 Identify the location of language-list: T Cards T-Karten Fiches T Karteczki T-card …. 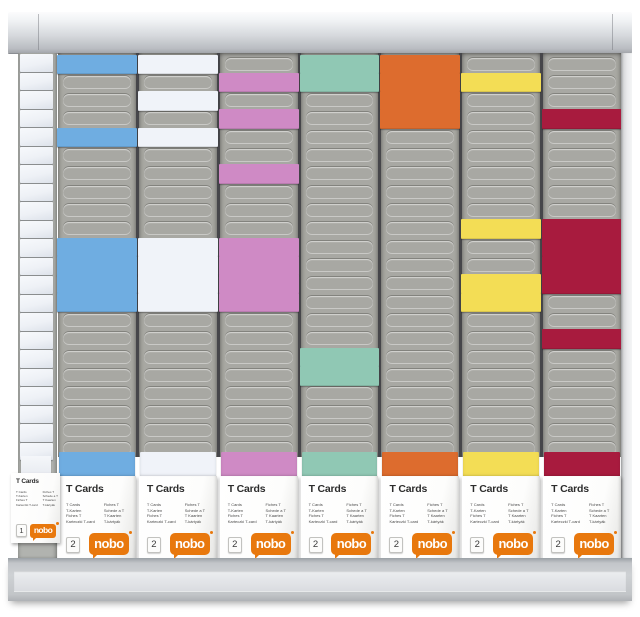
(37, 498).